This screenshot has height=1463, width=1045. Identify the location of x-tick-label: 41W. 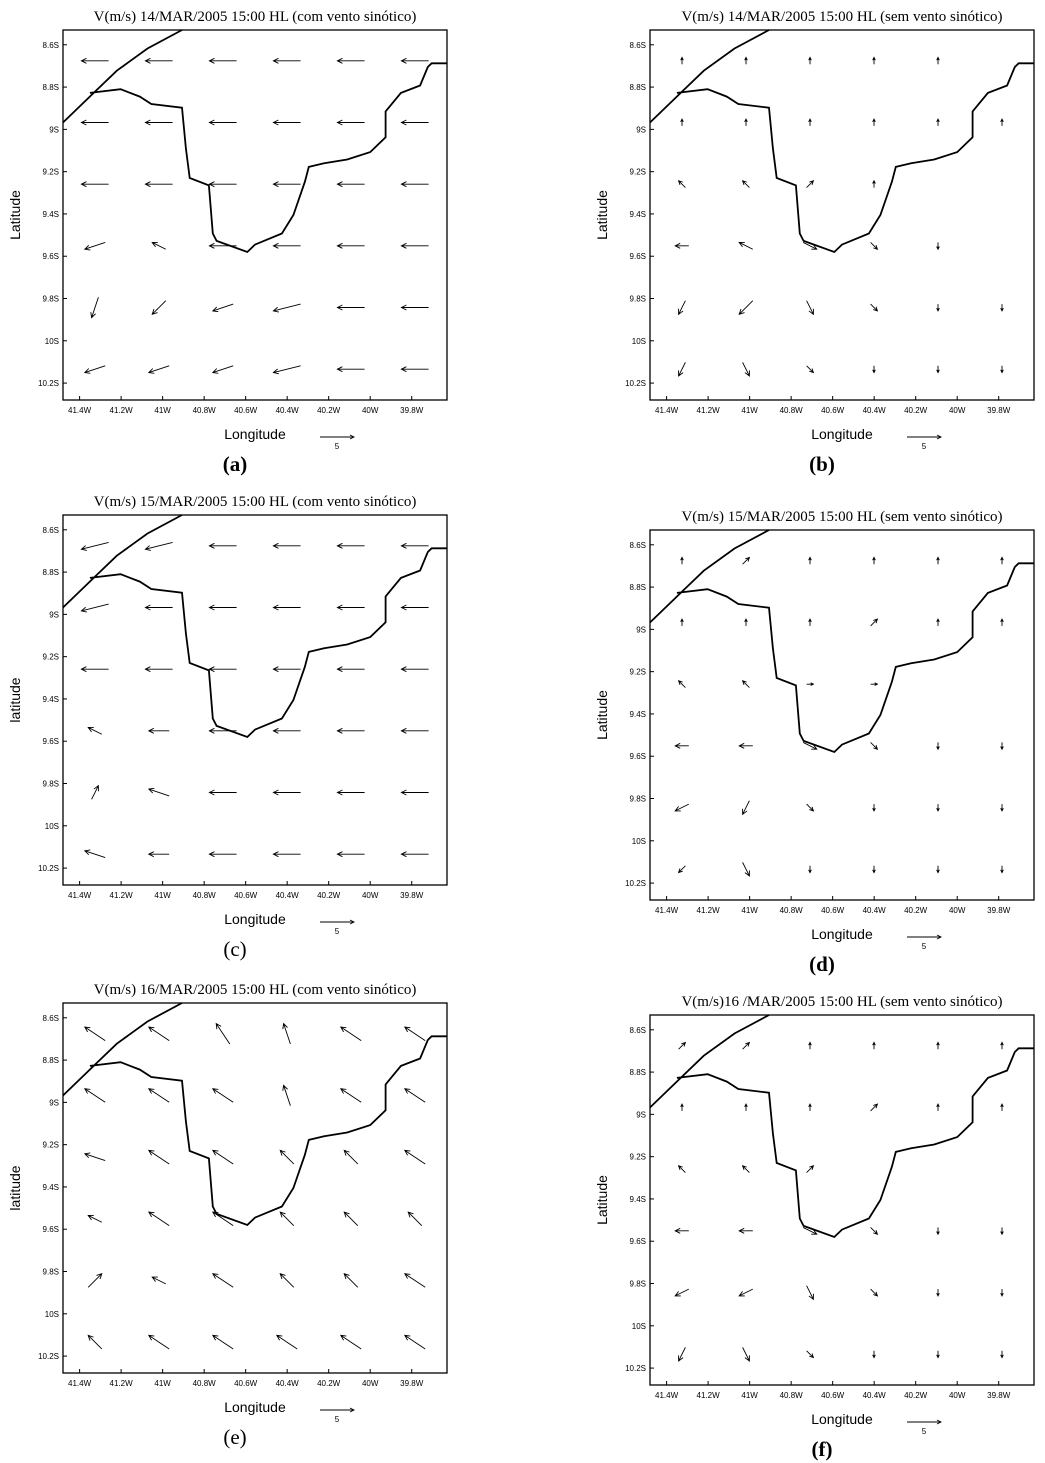
(749, 1395).